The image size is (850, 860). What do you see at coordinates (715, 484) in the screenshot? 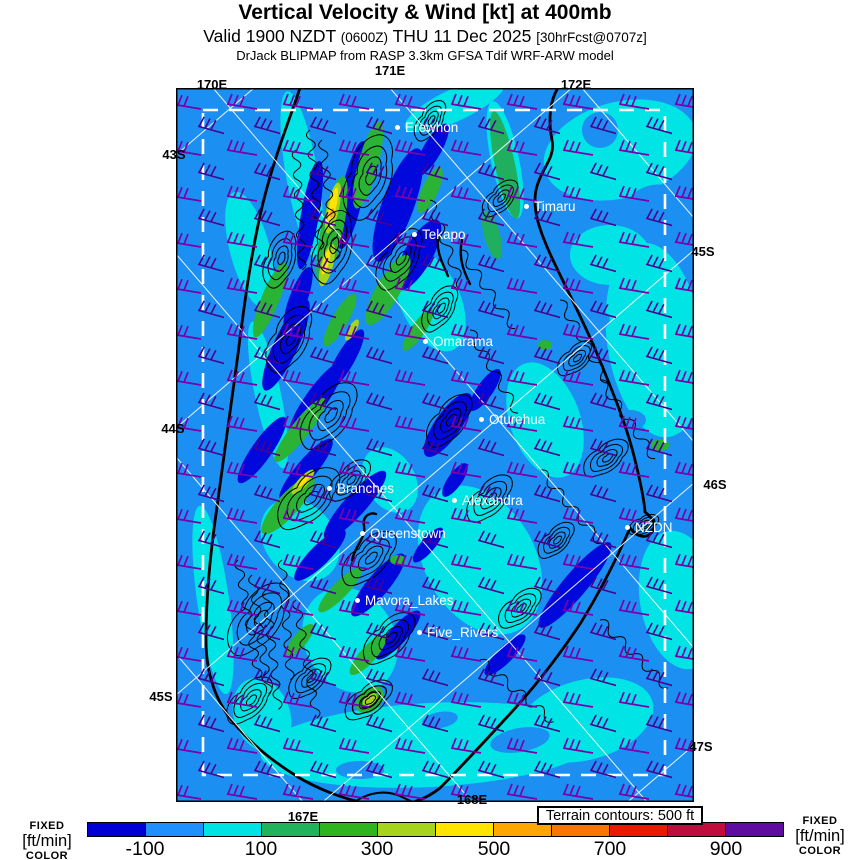
I see `axis-label-46s: 46S` at bounding box center [715, 484].